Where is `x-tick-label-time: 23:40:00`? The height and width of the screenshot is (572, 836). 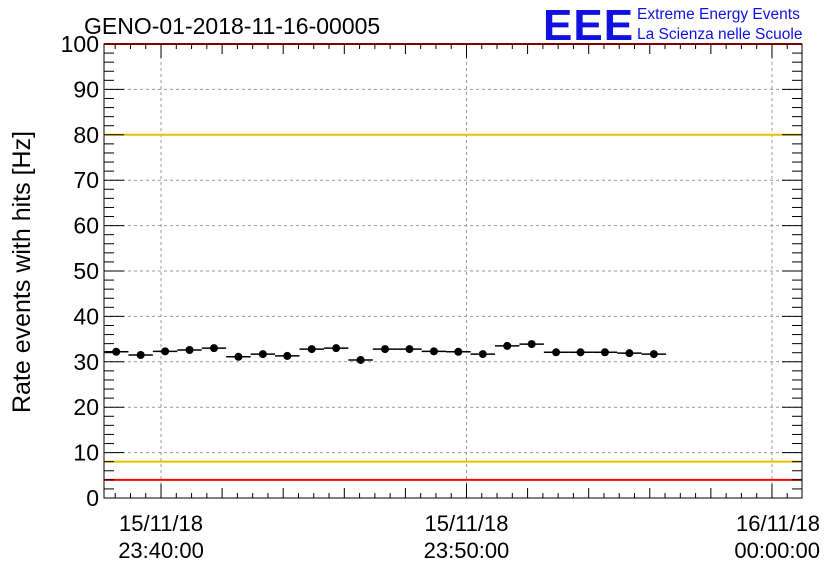
x-tick-label-time: 23:40:00 is located at coordinates (161, 550).